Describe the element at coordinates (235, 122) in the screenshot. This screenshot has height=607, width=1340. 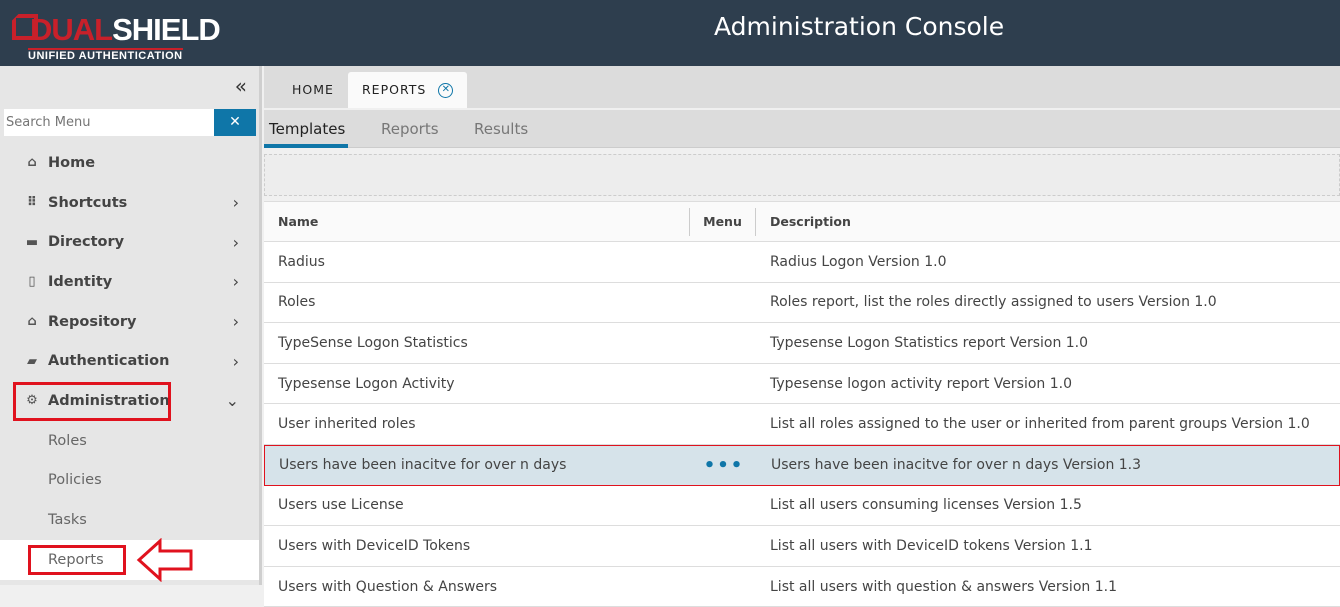
I see `clear-search-button: ✕` at that location.